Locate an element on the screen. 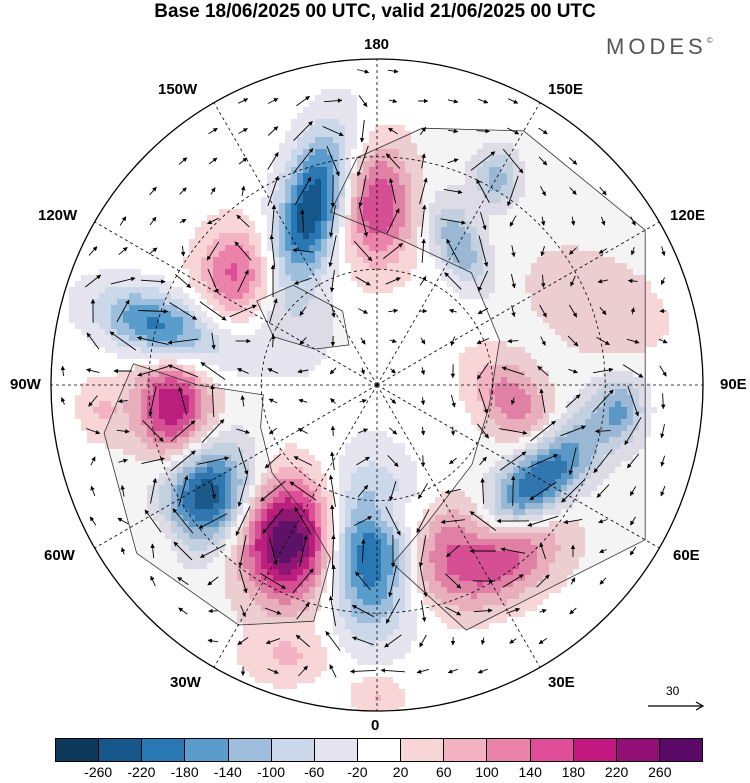  brand-logo: MODES© is located at coordinates (659, 46).